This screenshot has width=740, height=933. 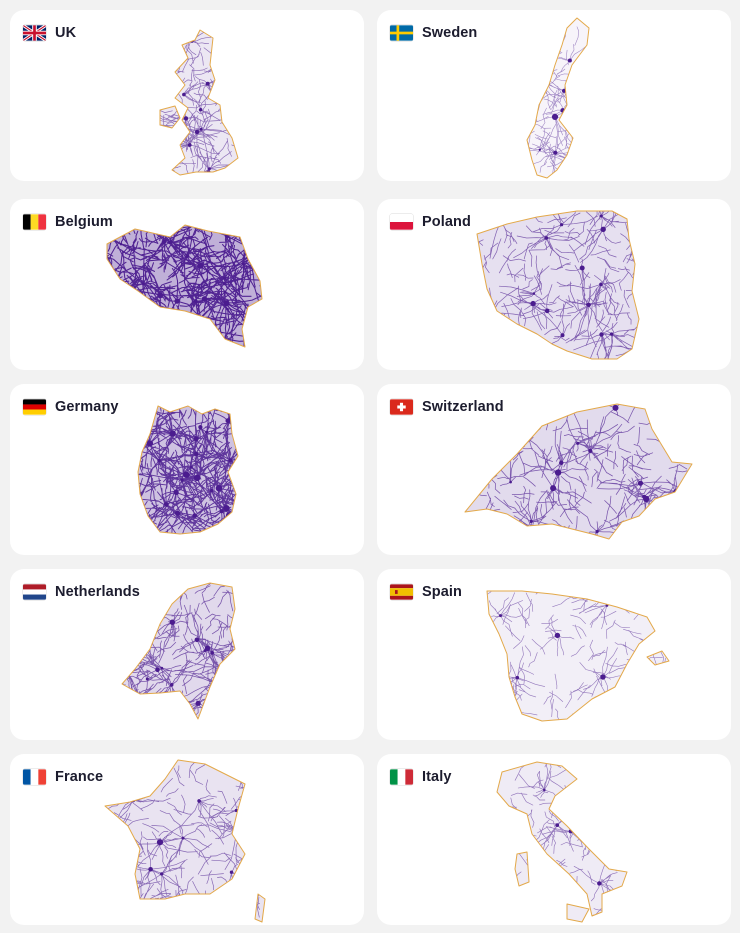 What do you see at coordinates (97, 592) in the screenshot?
I see `country-name: Netherlands` at bounding box center [97, 592].